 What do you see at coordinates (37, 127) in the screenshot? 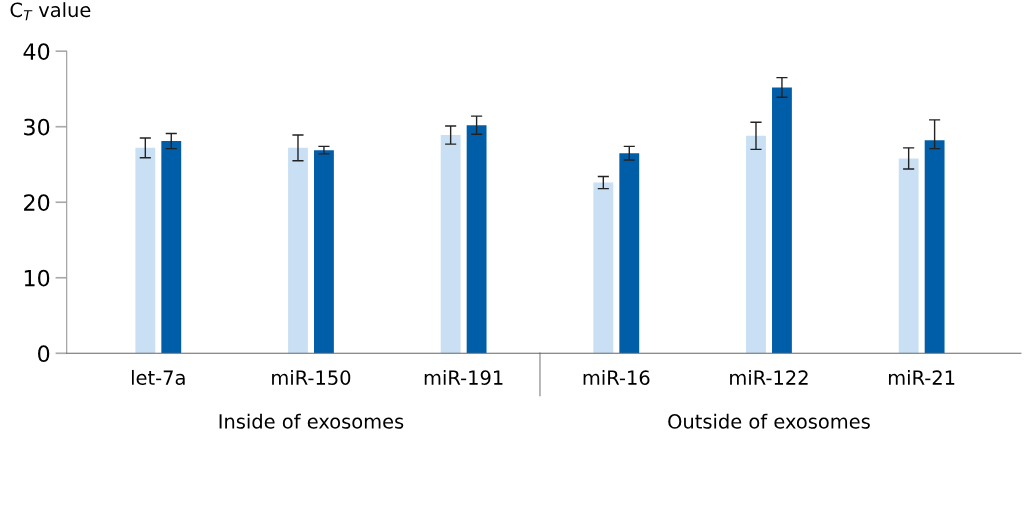
I see `y-tick-label: 30` at bounding box center [37, 127].